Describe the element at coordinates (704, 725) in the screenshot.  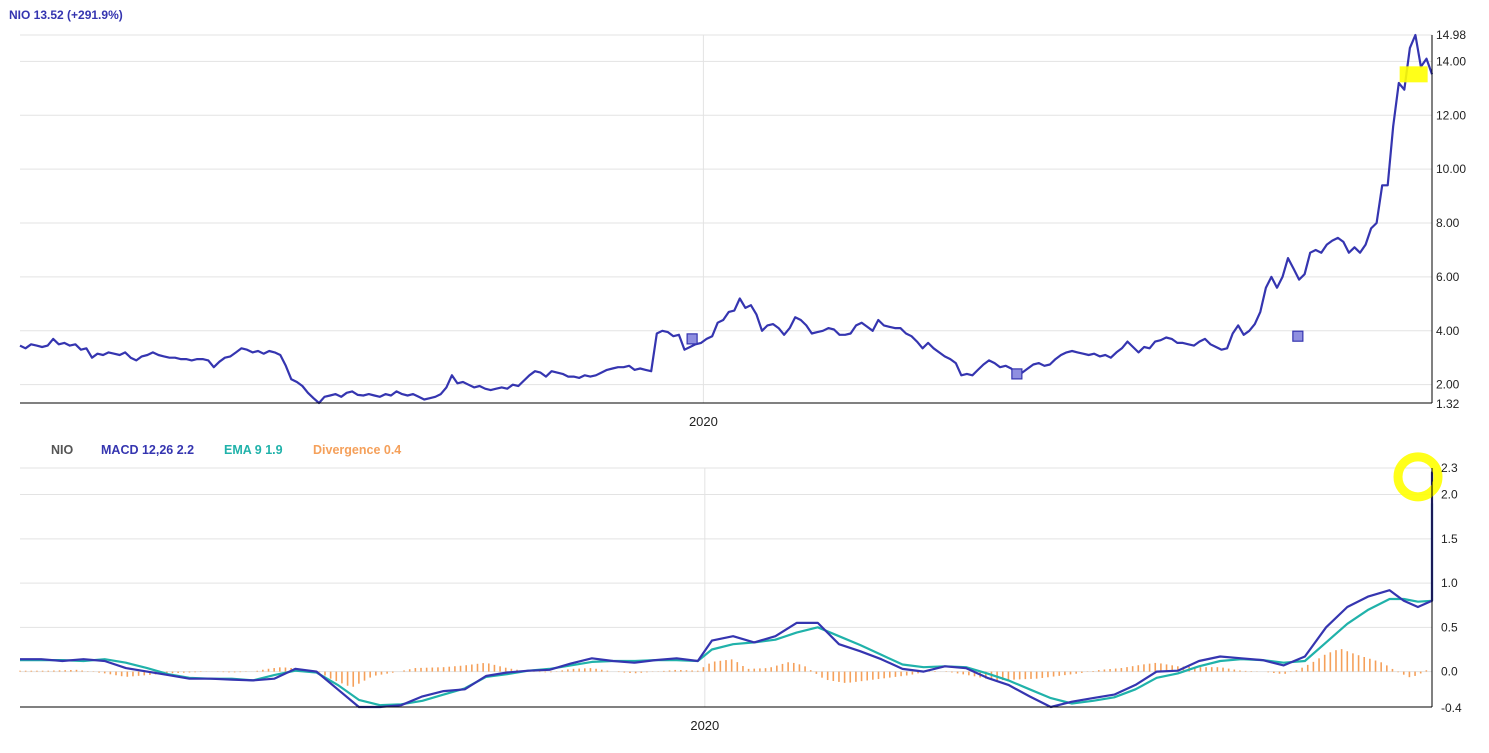
I see `macd-xtick-label: 2020` at that location.